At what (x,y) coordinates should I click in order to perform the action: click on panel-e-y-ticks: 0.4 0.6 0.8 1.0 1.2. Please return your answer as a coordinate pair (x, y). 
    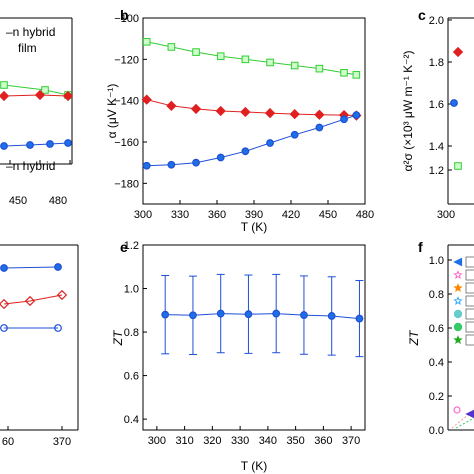
    Looking at the image, I should click on (135, 333).